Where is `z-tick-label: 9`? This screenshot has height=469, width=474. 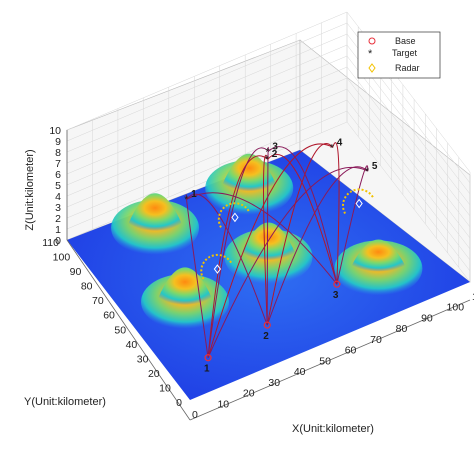 z-tick-label: 9 is located at coordinates (58, 142).